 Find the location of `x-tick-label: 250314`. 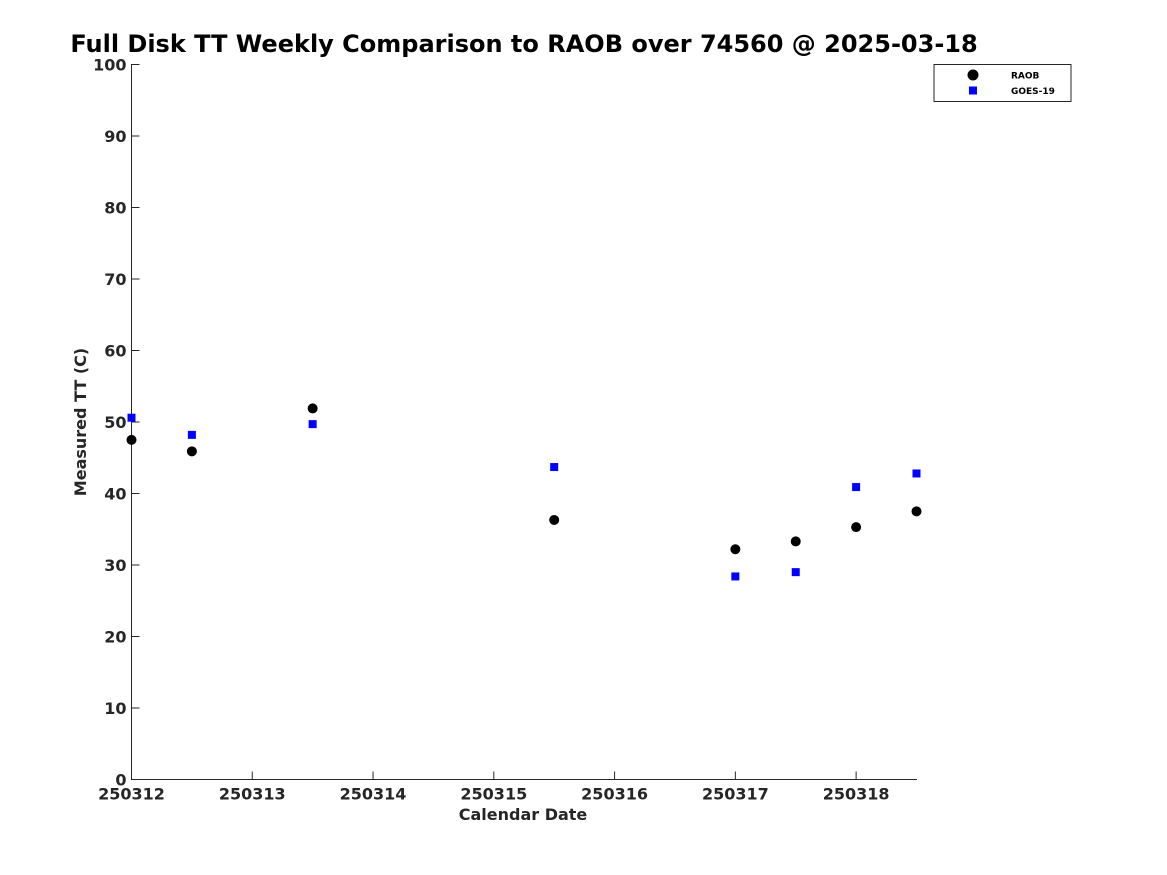

x-tick-label: 250314 is located at coordinates (373, 794).